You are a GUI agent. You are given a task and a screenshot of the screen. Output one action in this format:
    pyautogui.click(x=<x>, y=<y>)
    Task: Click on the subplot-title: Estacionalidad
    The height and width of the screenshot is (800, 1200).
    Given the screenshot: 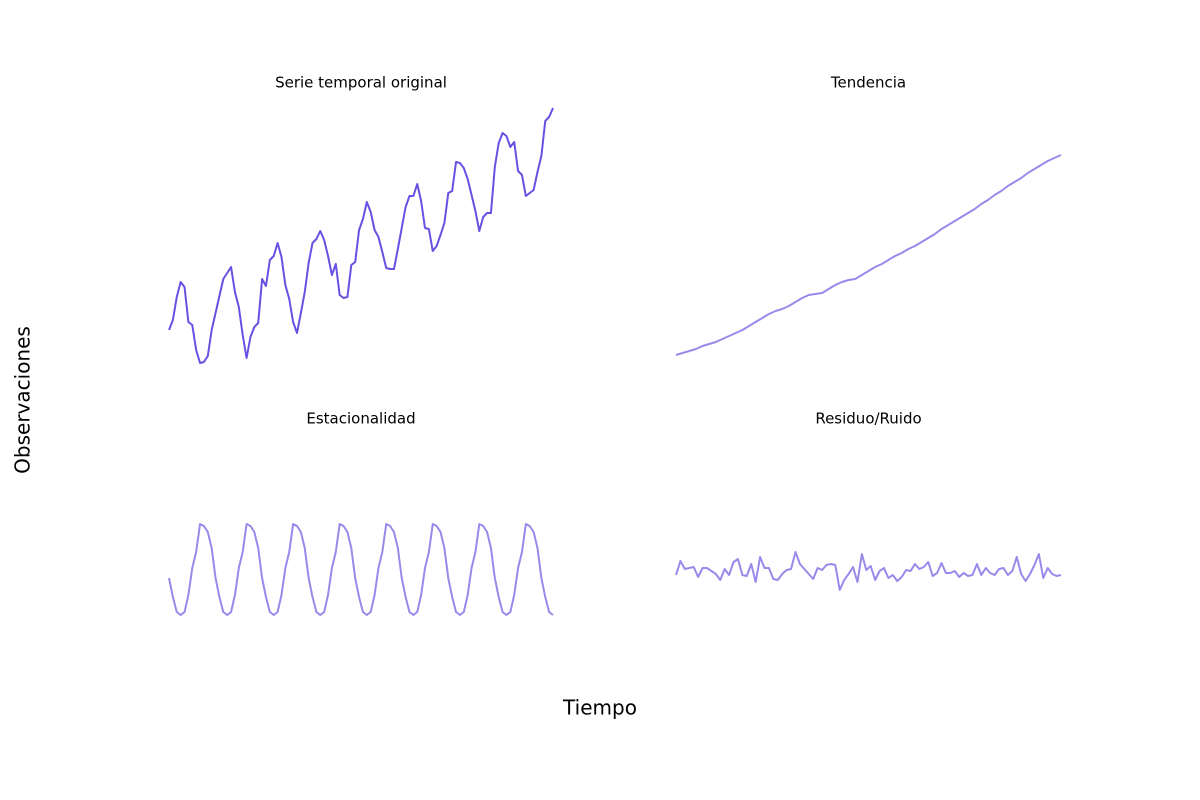 What is the action you would take?
    pyautogui.click(x=360, y=419)
    